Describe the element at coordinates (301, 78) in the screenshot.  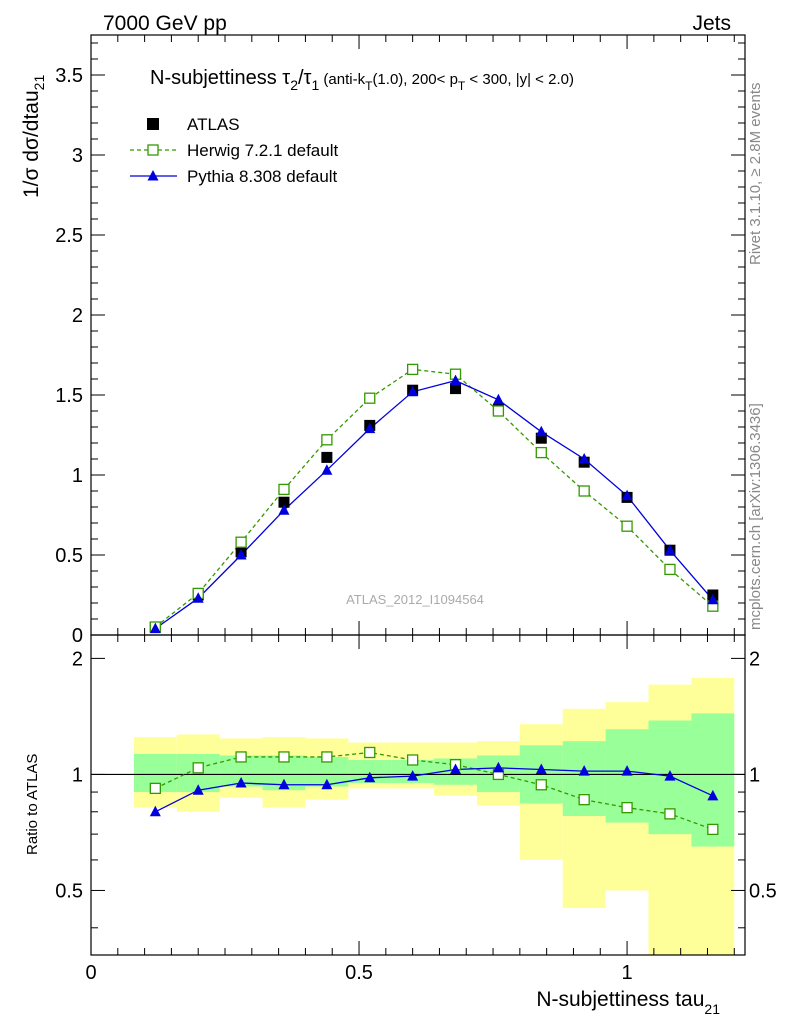
I see `title-part: /` at that location.